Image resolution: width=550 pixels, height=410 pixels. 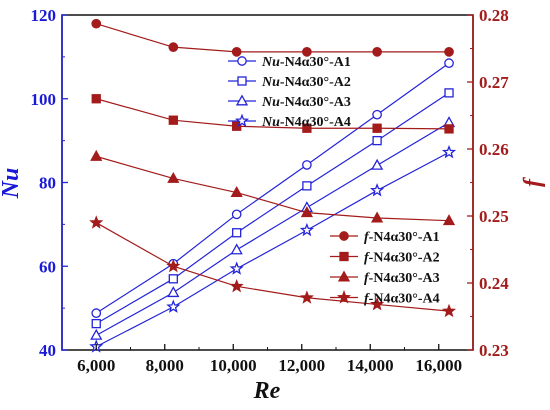 I want to click on f-series-line-a3, so click(x=273, y=188).